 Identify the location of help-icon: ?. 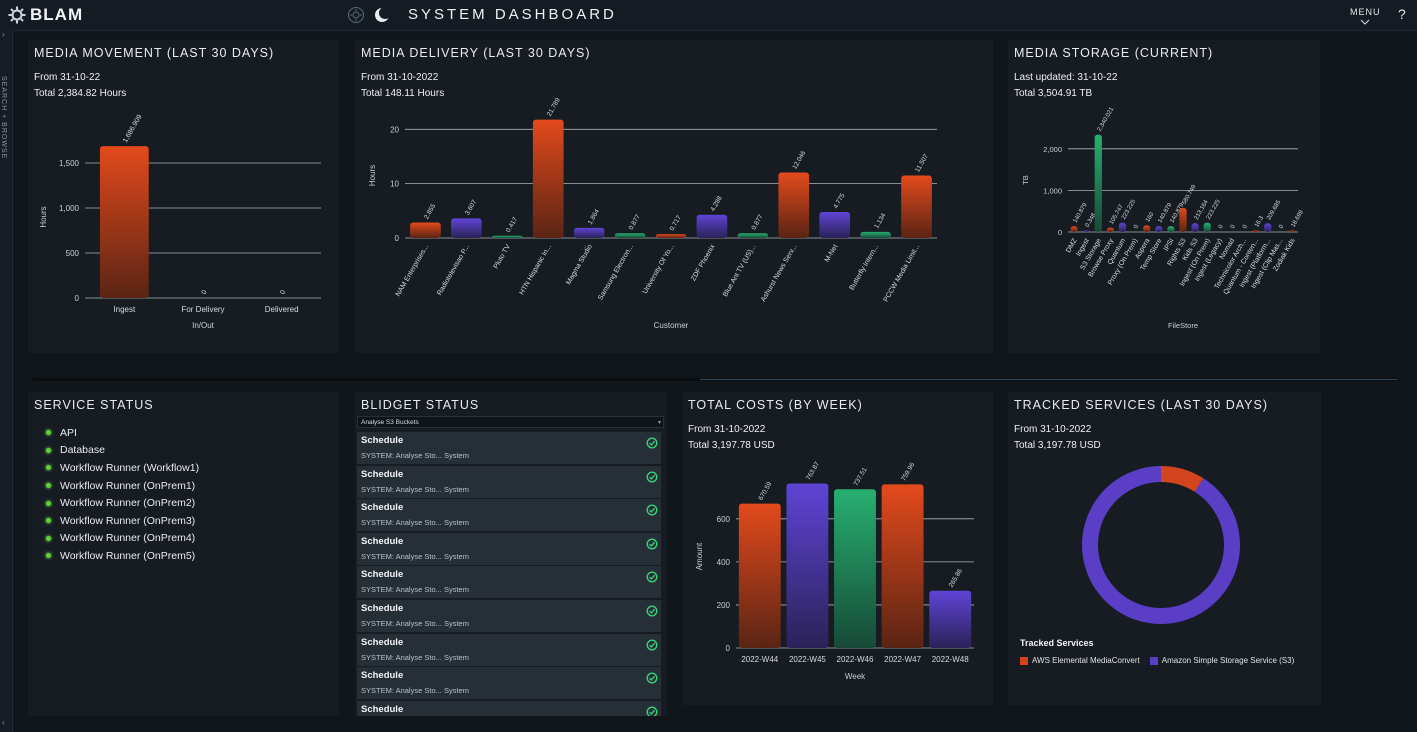
(1402, 14).